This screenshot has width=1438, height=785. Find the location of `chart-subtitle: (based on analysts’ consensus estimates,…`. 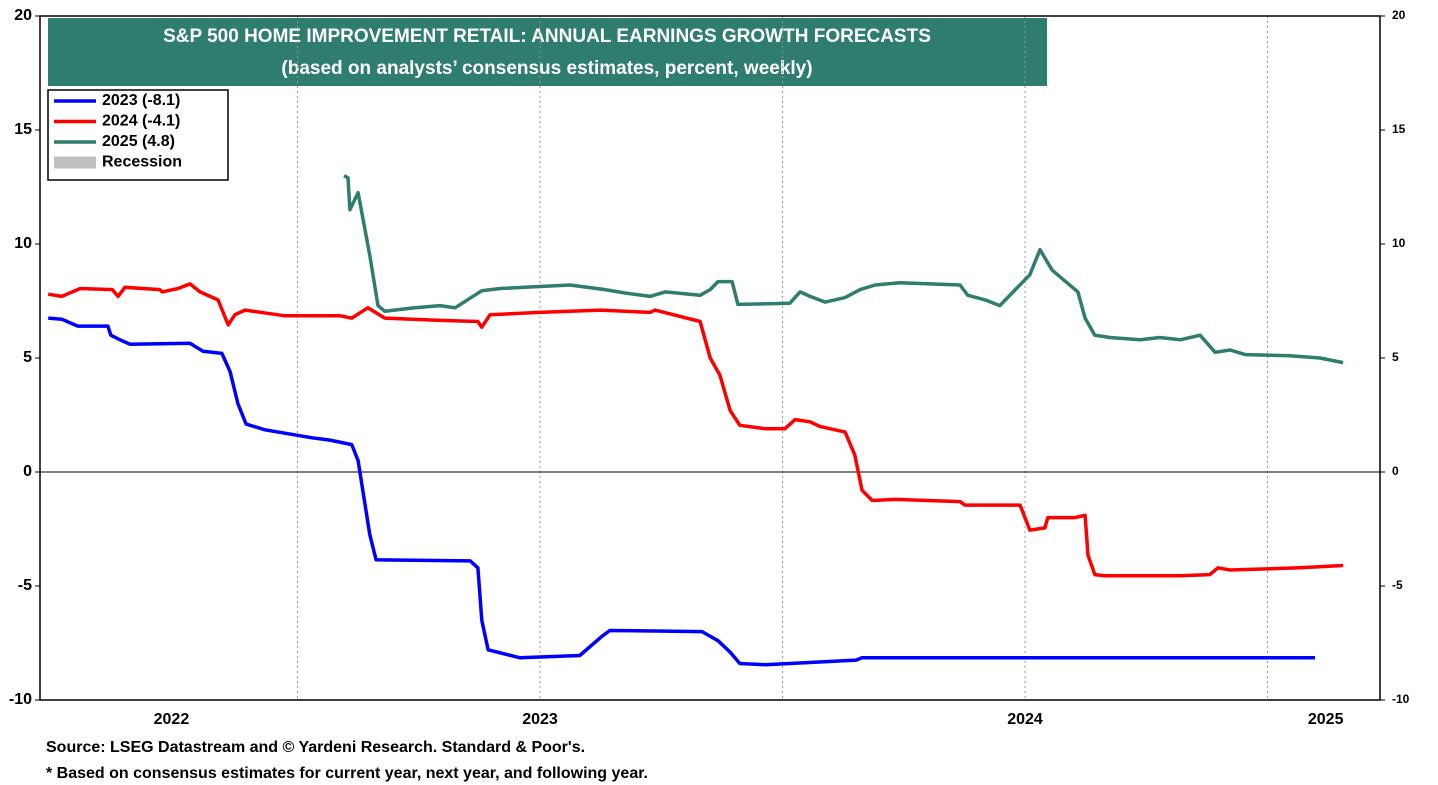

chart-subtitle: (based on analysts’ consensus estimates,… is located at coordinates (546, 68).